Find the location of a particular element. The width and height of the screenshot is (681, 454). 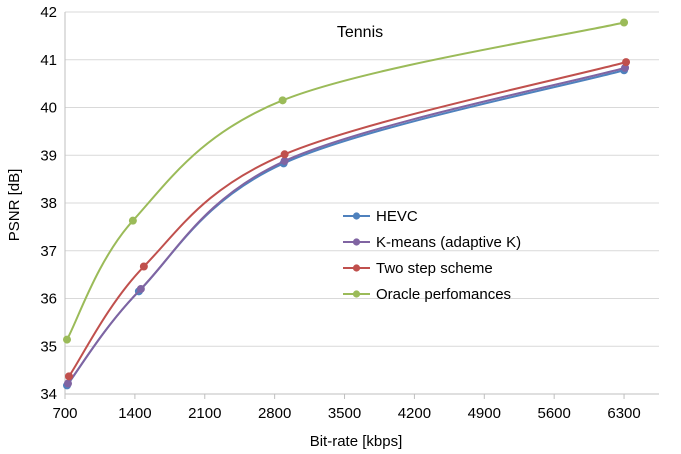

legend-item-hevc: HEVC is located at coordinates (380, 216).